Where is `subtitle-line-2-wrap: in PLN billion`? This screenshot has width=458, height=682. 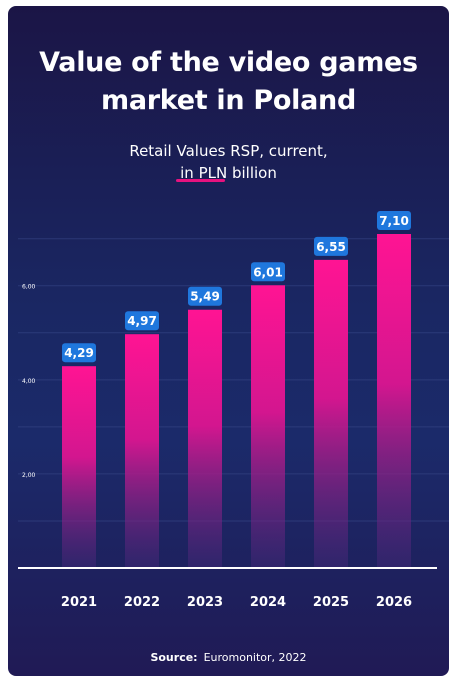 subtitle-line-2-wrap: in PLN billion is located at coordinates (226, 173).